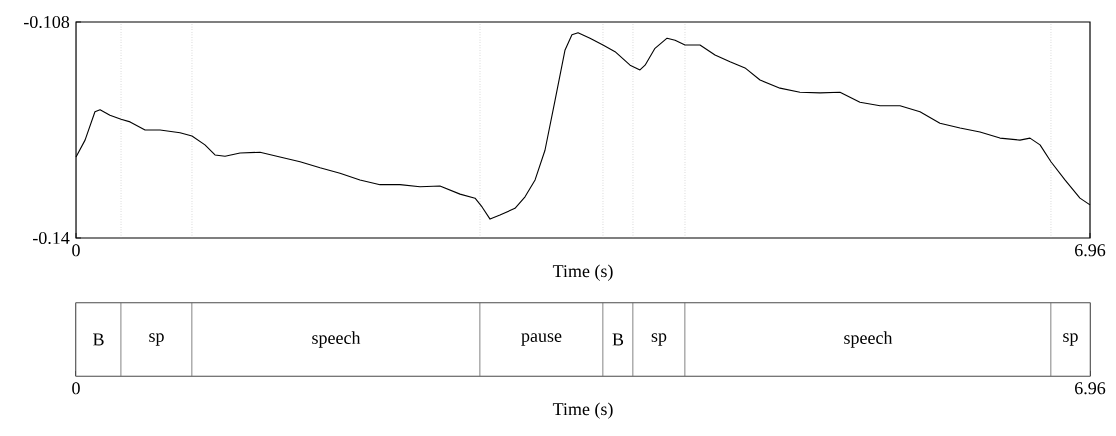 The image size is (1116, 436). Describe the element at coordinates (51, 238) in the screenshot. I see `y-tick-label: -0.14` at that location.